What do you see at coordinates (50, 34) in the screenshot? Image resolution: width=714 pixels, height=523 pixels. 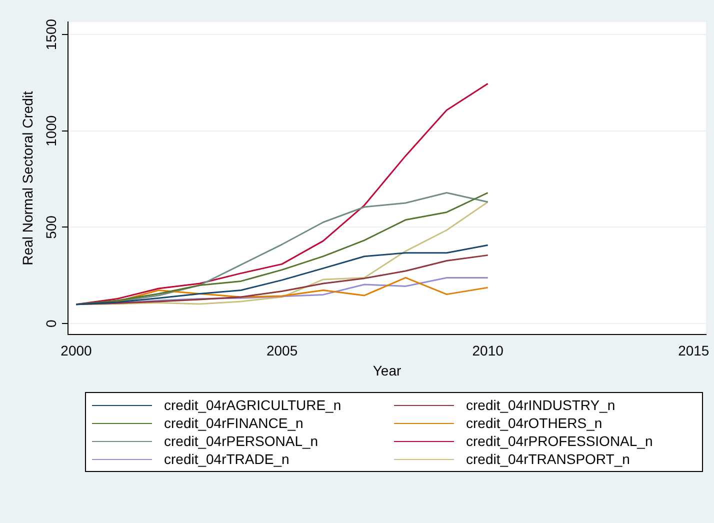 I see `y-tick-label: 1500` at bounding box center [50, 34].